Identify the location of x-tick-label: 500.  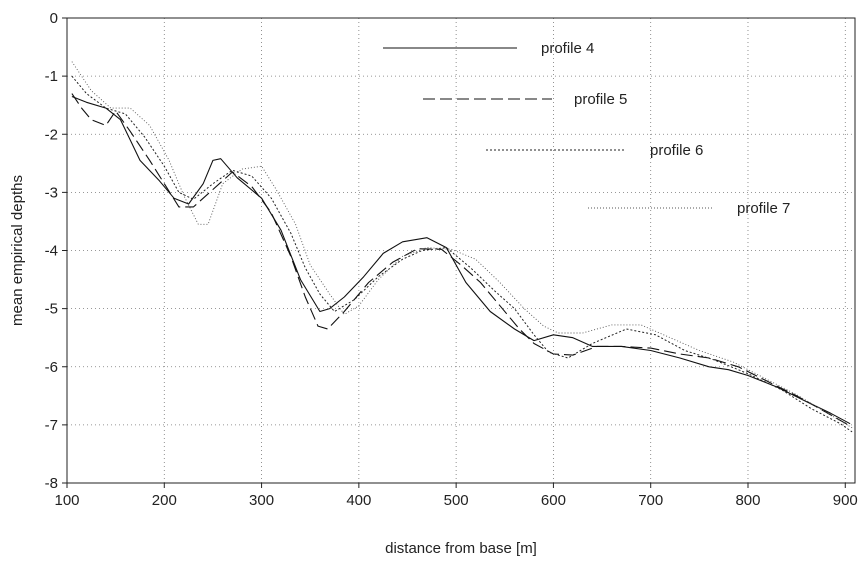
(456, 500).